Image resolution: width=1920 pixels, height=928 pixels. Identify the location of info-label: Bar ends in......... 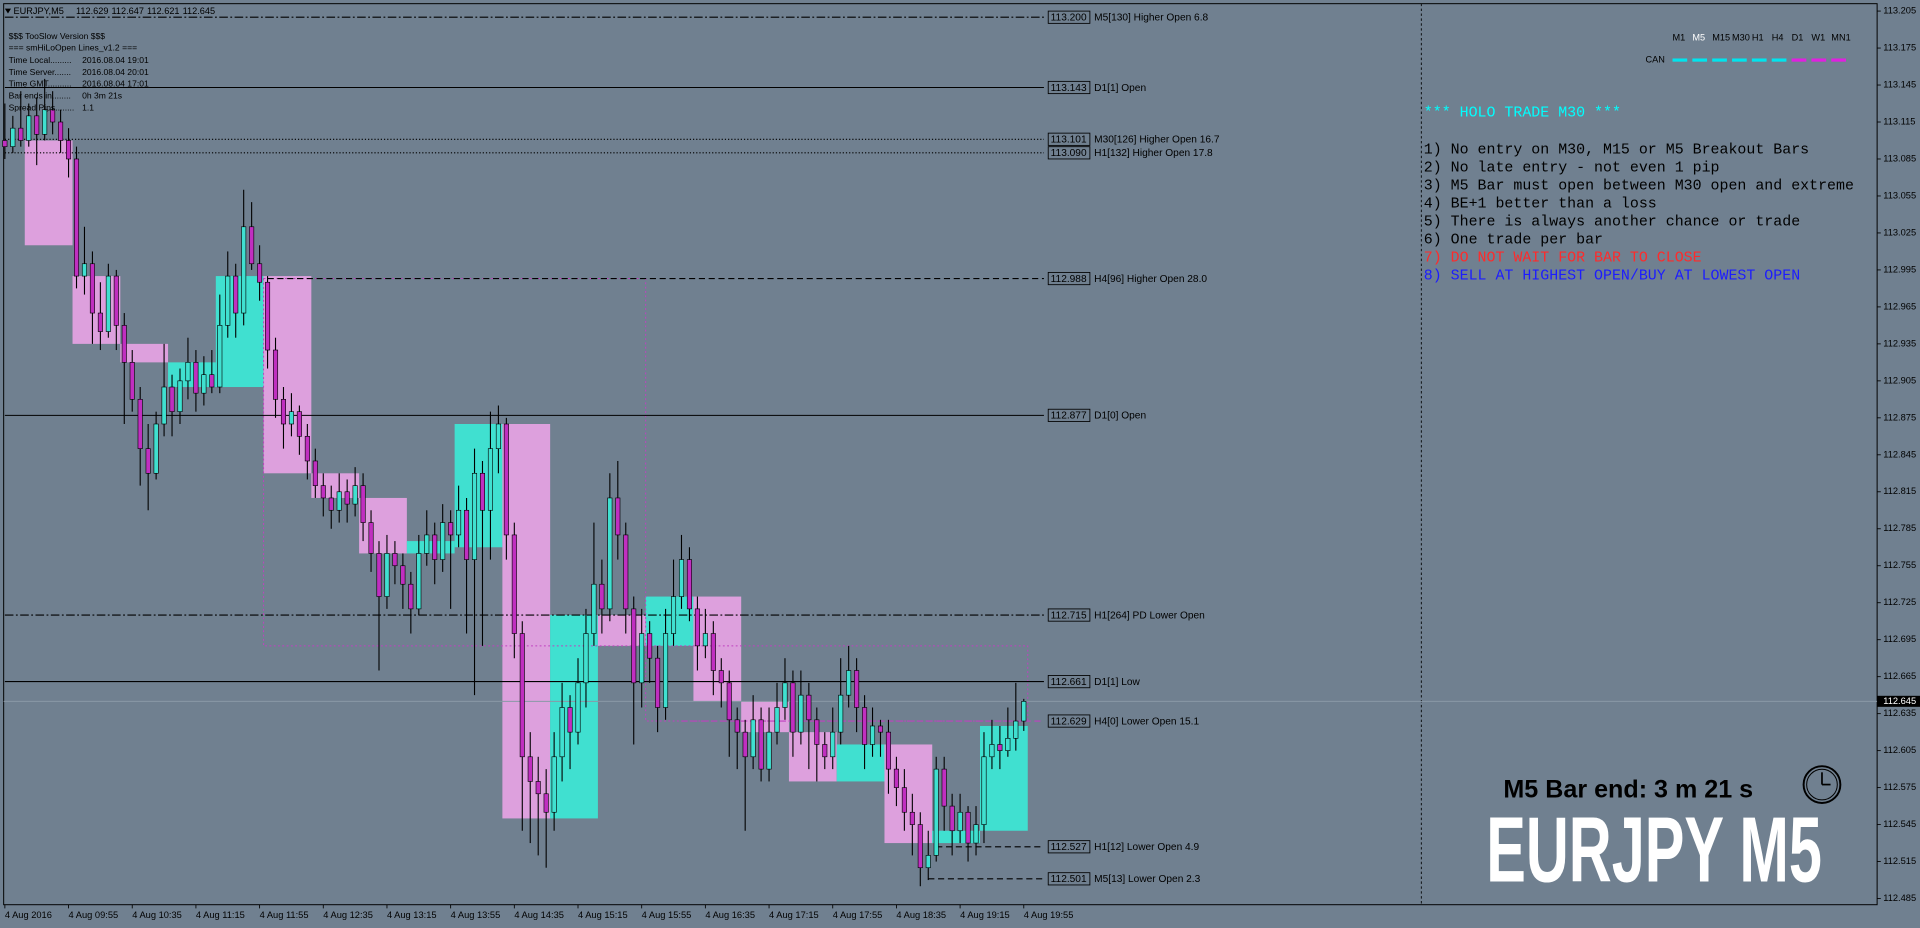
(40, 96).